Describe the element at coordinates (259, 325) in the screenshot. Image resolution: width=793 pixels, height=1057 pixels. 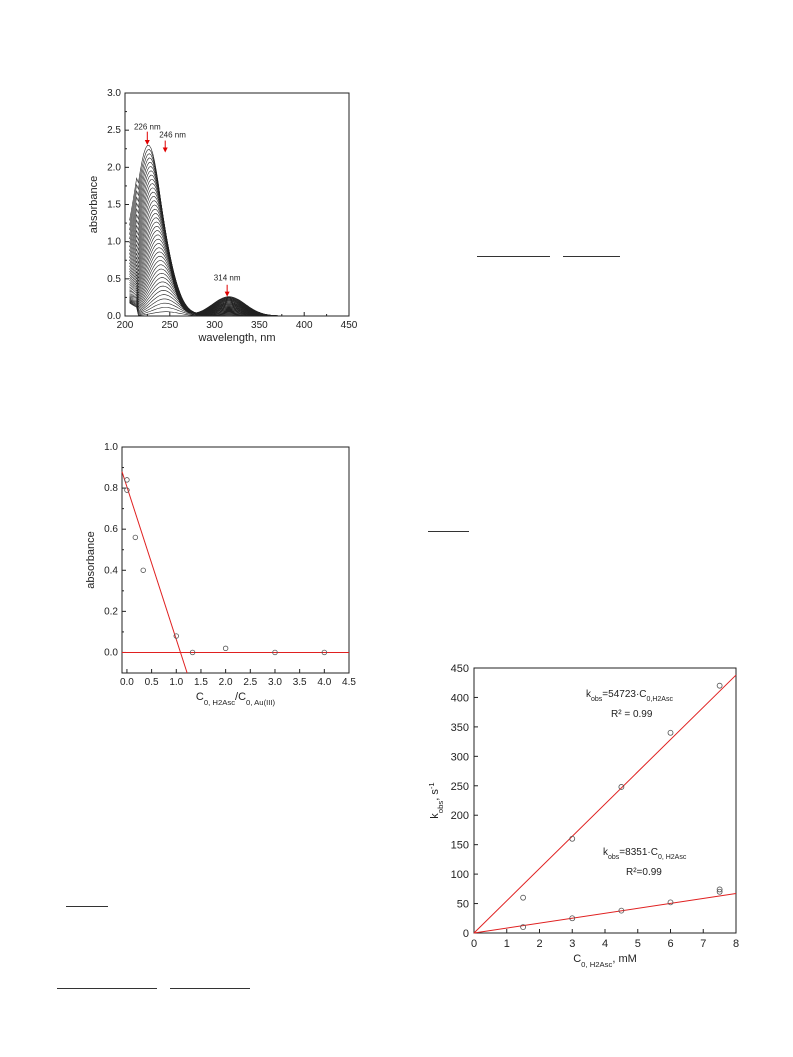
I see `x-tick-label: 350` at that location.